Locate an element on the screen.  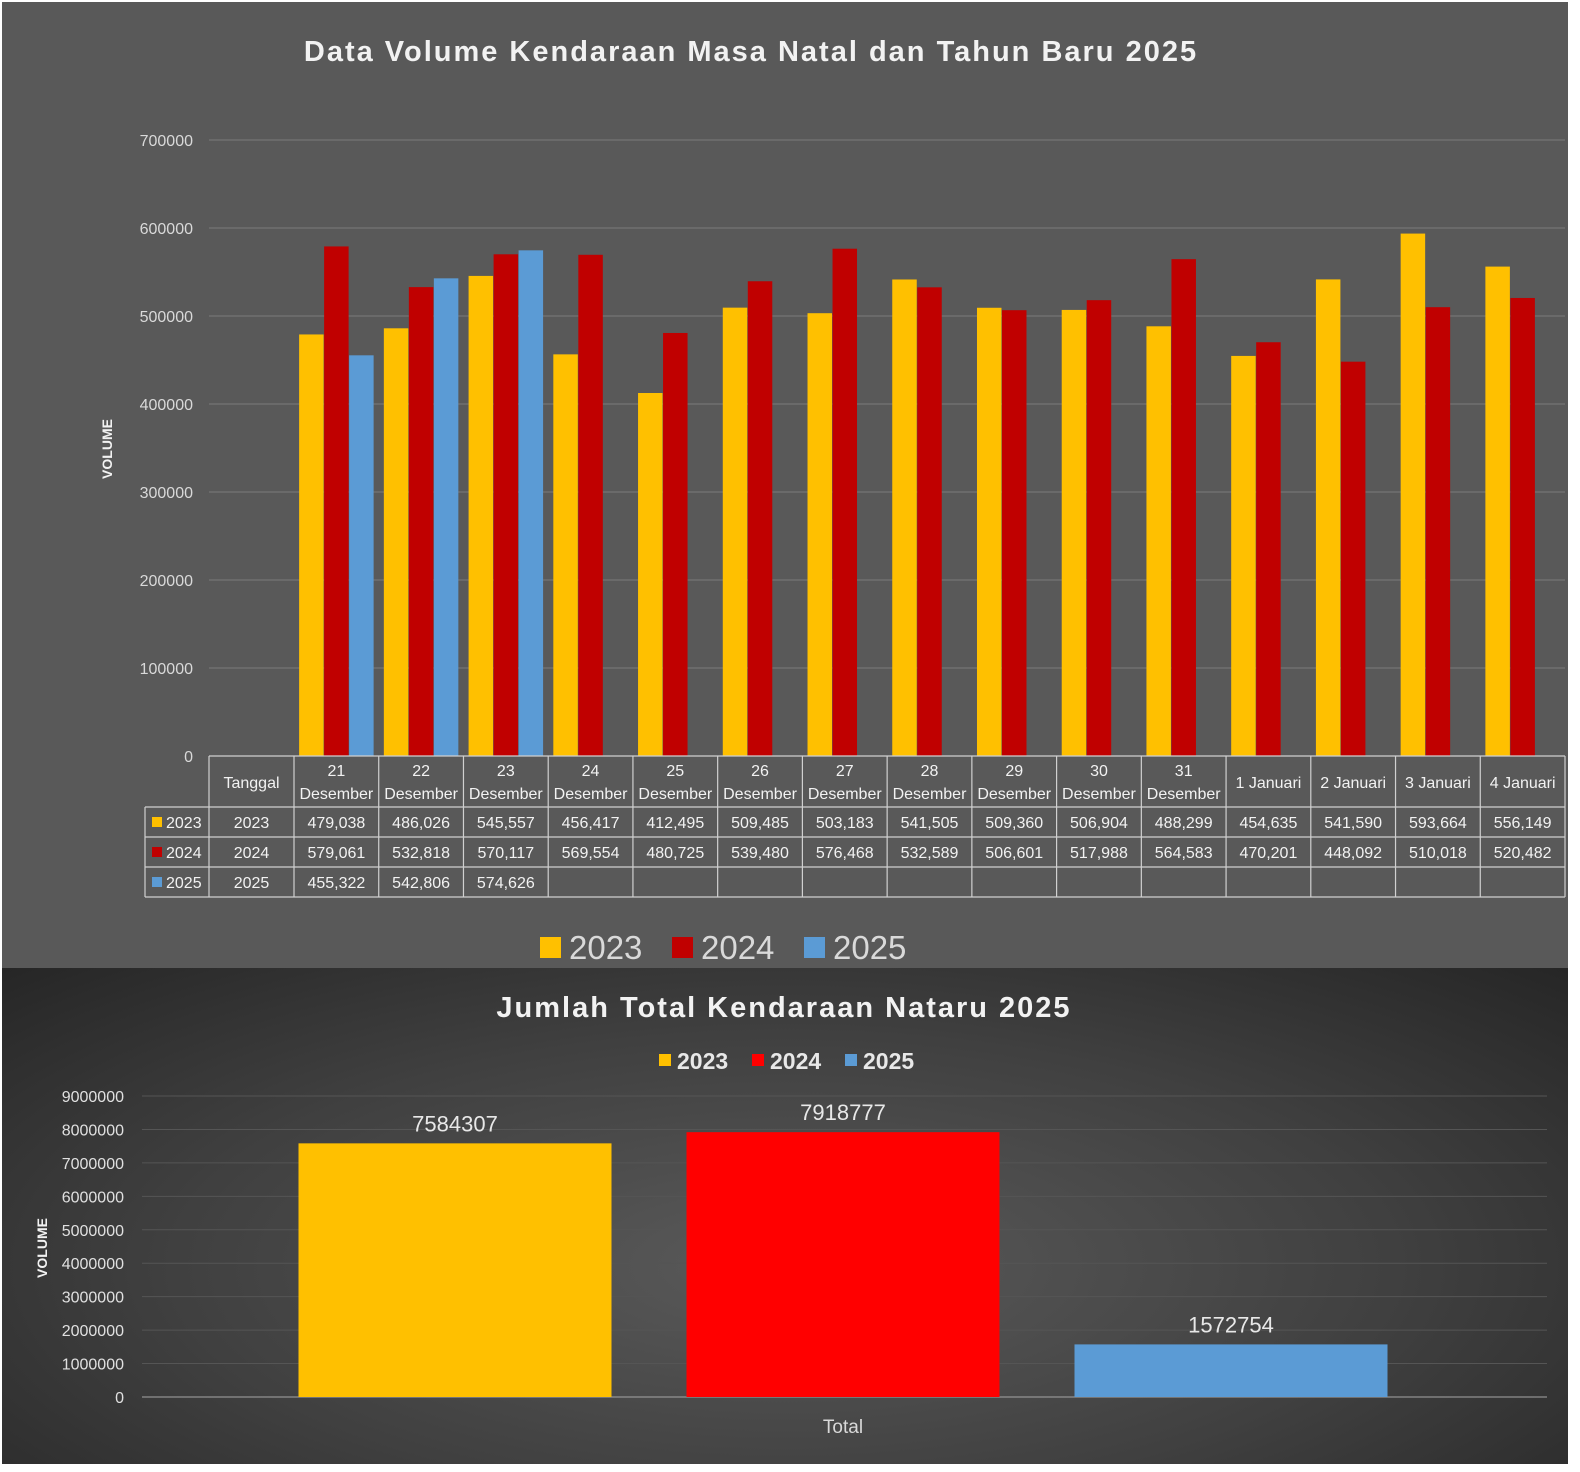
table-data-label: 564,583 is located at coordinates (1184, 853).